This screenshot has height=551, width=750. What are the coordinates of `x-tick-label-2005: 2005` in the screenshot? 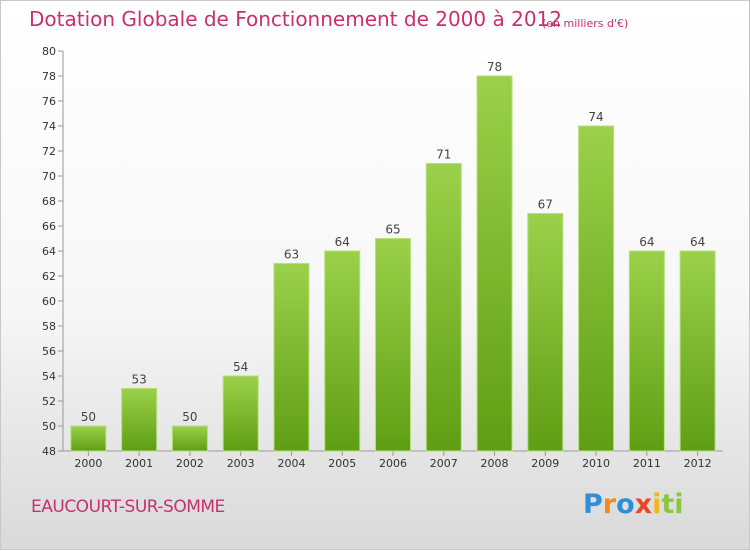 It's located at (342, 463).